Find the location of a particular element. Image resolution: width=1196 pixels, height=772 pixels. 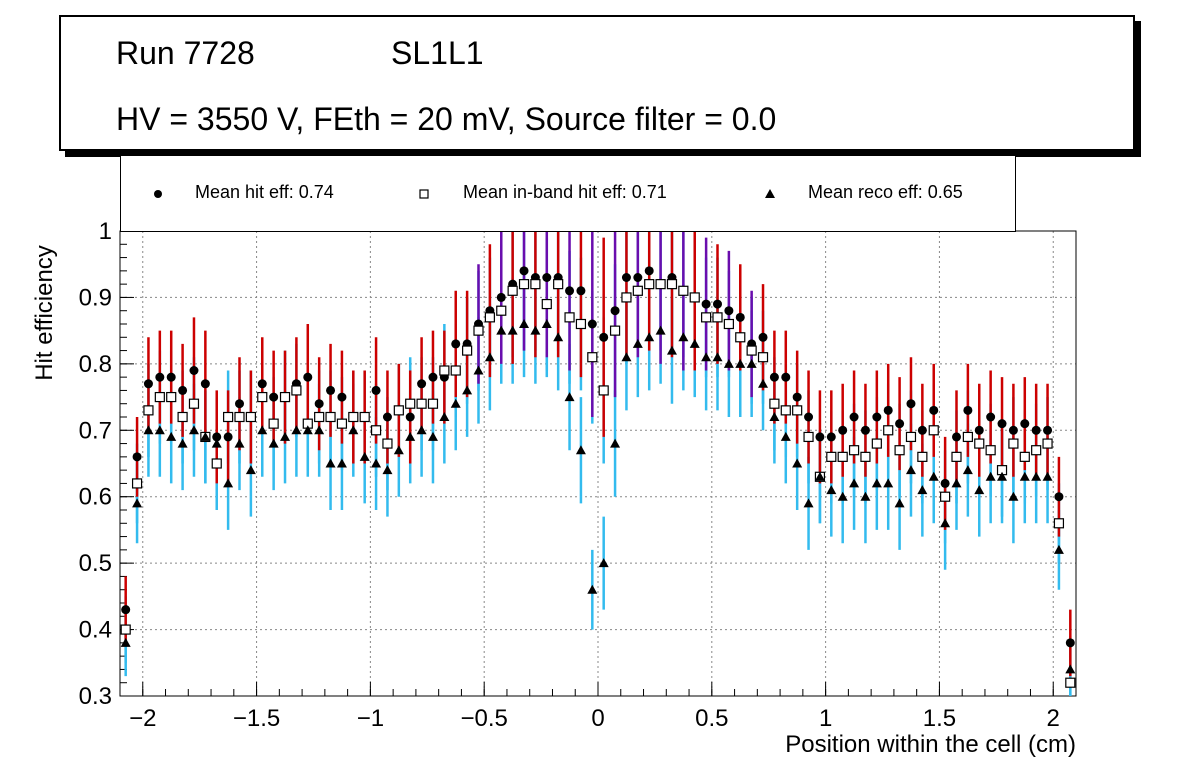

x-tick-label: −1 is located at coordinates (370, 718).